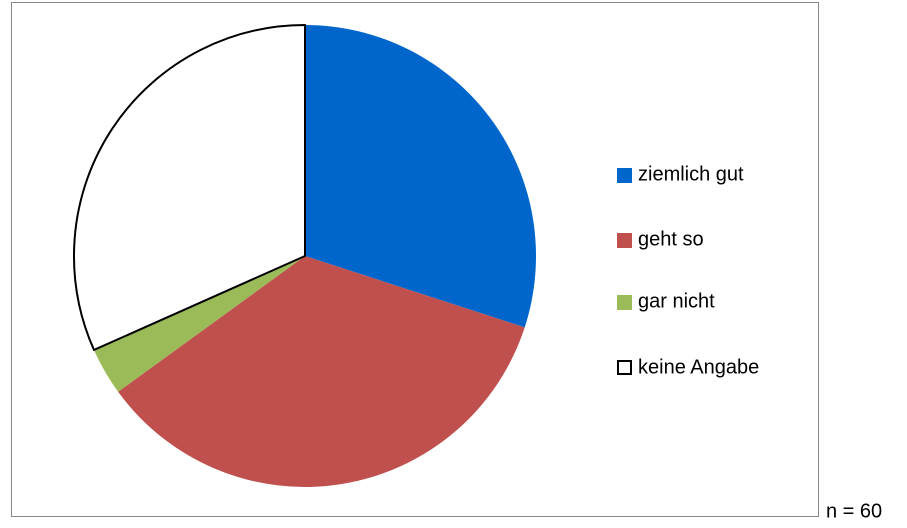 The width and height of the screenshot is (907, 528). What do you see at coordinates (854, 511) in the screenshot?
I see `annotation: n = 60` at bounding box center [854, 511].